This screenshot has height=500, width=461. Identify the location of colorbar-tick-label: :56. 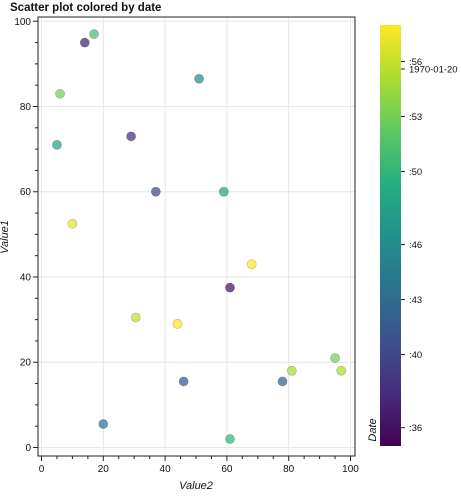
(415, 62).